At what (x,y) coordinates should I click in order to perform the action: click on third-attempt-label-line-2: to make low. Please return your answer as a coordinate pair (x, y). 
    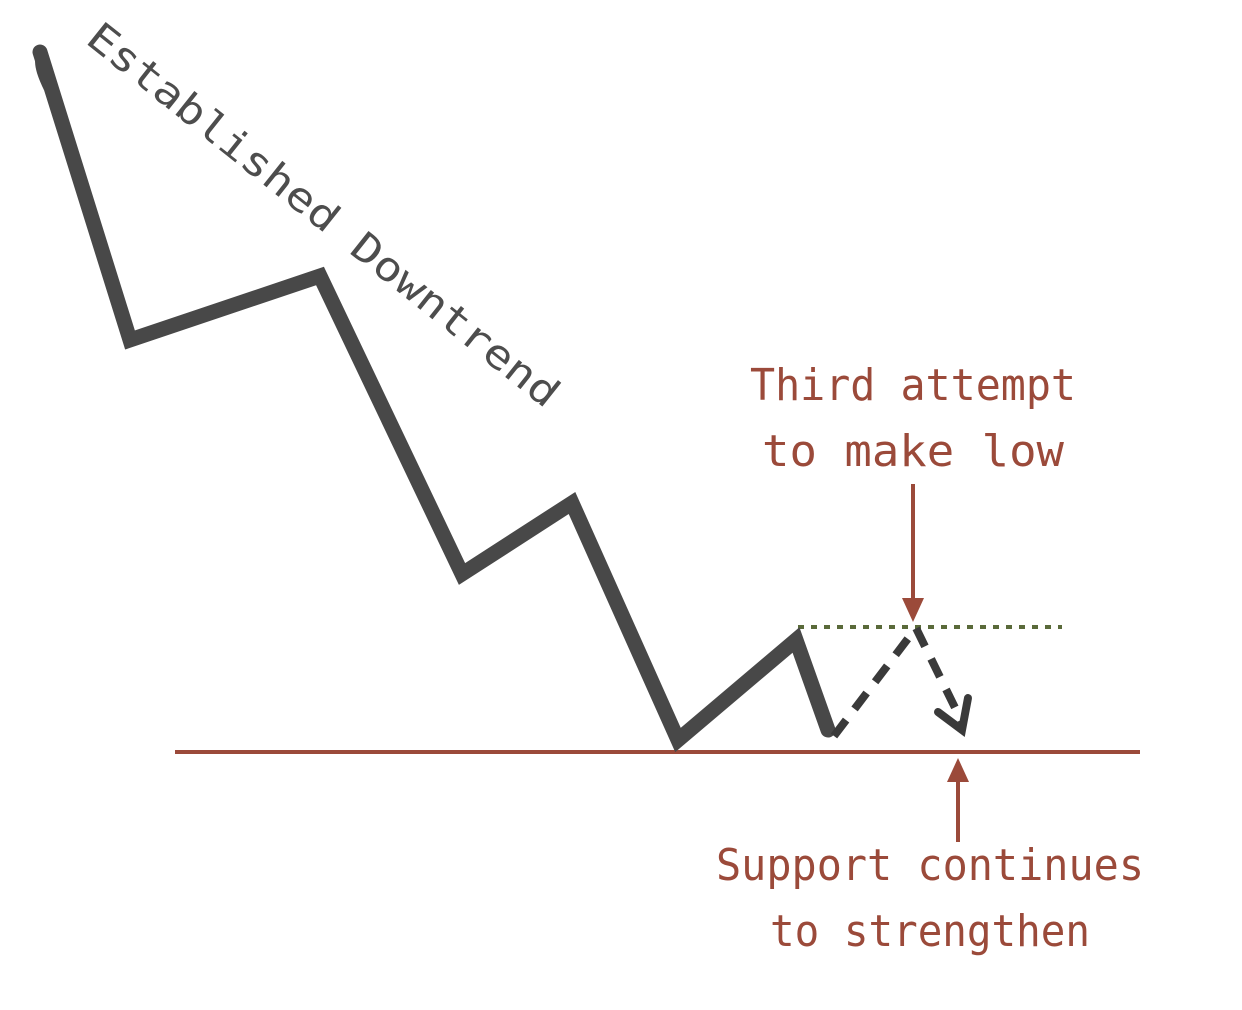
    Looking at the image, I should click on (913, 451).